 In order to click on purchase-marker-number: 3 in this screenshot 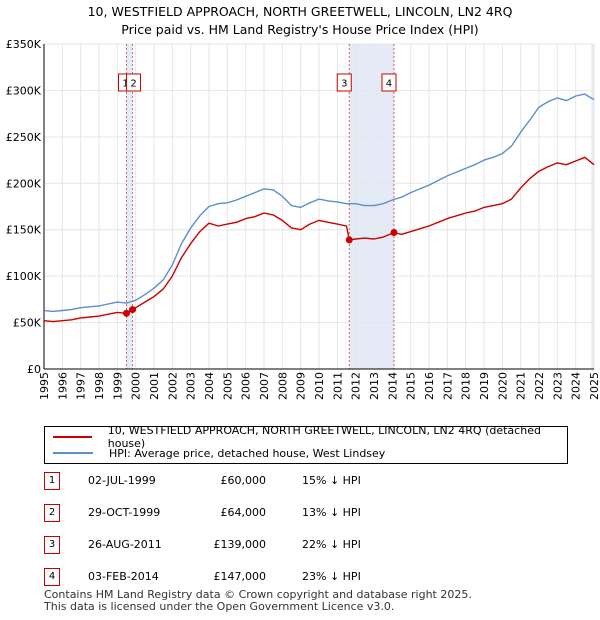, I will do `click(344, 84)`.